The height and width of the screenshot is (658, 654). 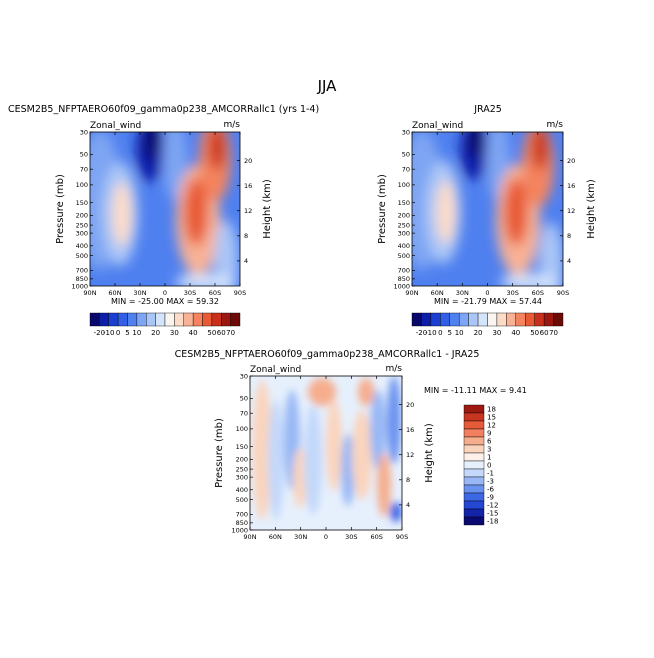 I want to click on colorbar-label: -1, so click(x=490, y=474).